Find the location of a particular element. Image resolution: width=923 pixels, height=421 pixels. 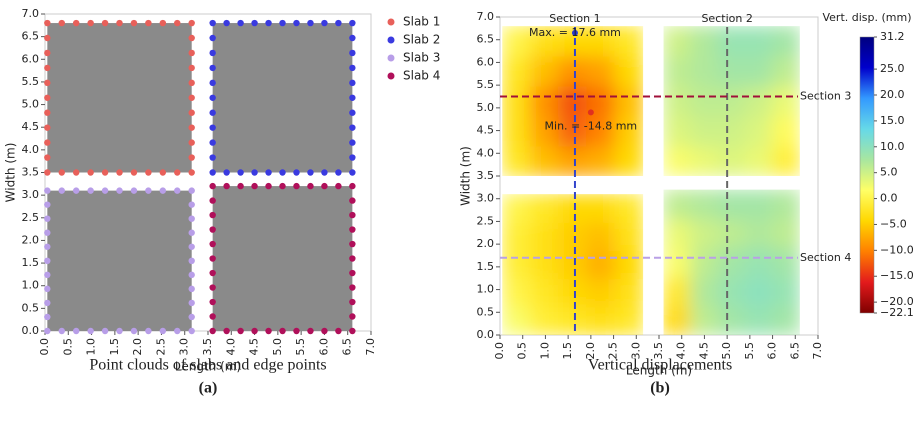

y-tick-label: 3.0 is located at coordinates (31, 194).